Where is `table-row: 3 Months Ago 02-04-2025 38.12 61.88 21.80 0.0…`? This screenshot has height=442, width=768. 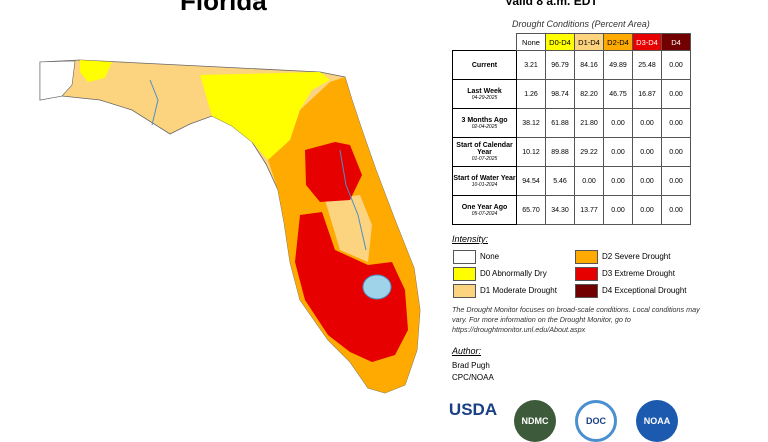 table-row: 3 Months Ago 02-04-2025 38.12 61.88 21.80 0.0… is located at coordinates (571, 123).